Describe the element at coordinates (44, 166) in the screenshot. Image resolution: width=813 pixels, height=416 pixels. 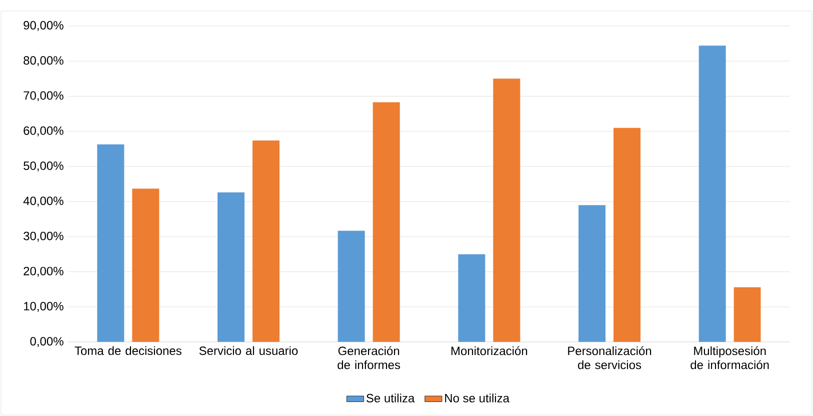
I see `y-tick-label: 50,00%` at that location.